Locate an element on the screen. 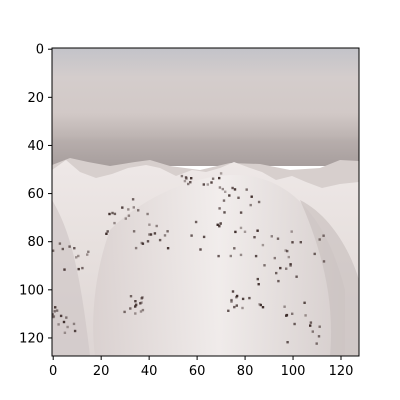 Image resolution: width=400 pixels, height=400 pixels. x-tick-label: 60 is located at coordinates (197, 371).